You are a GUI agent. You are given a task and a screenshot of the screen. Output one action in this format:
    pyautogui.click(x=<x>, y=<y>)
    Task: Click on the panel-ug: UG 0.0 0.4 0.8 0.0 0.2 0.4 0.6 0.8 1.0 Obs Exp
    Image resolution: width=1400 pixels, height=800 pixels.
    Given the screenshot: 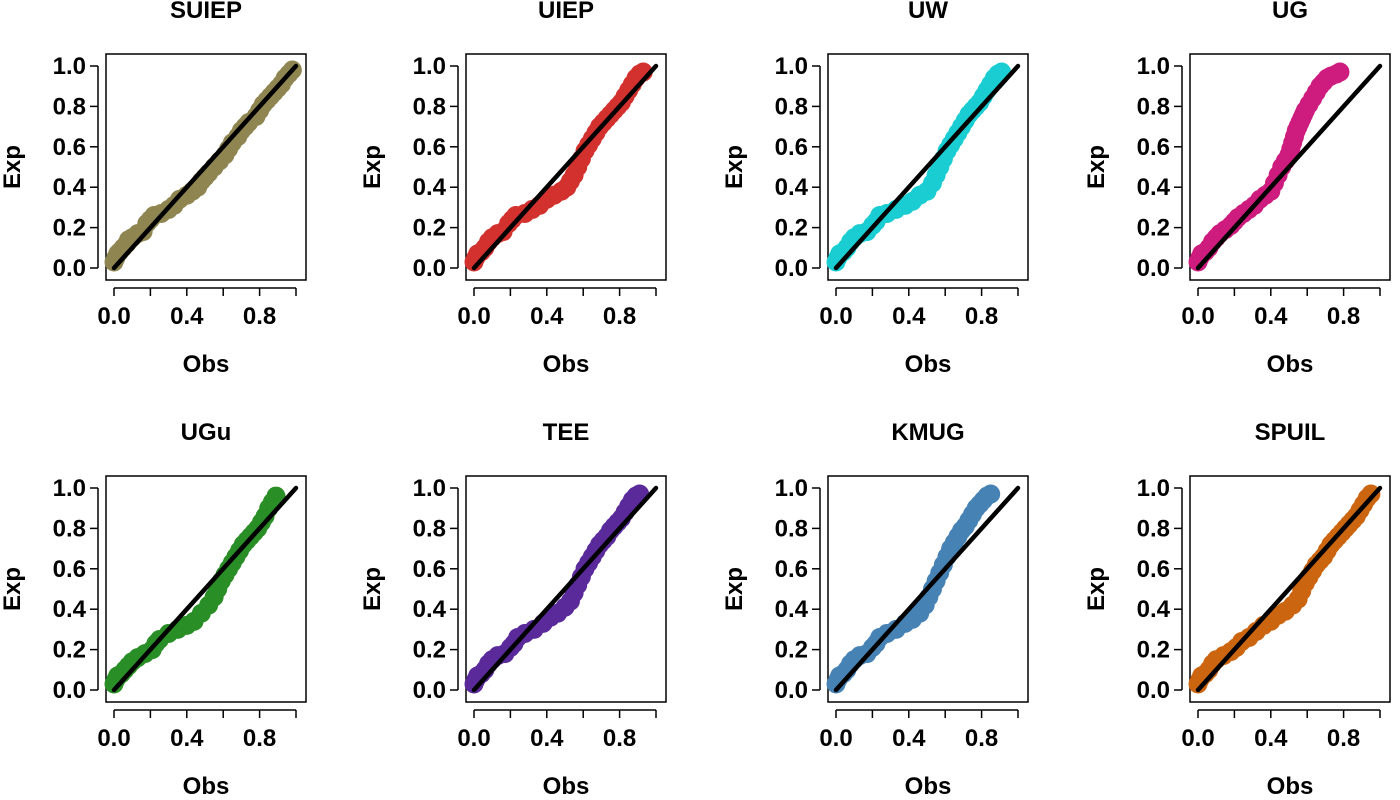 What is the action you would take?
    pyautogui.click(x=1237, y=189)
    